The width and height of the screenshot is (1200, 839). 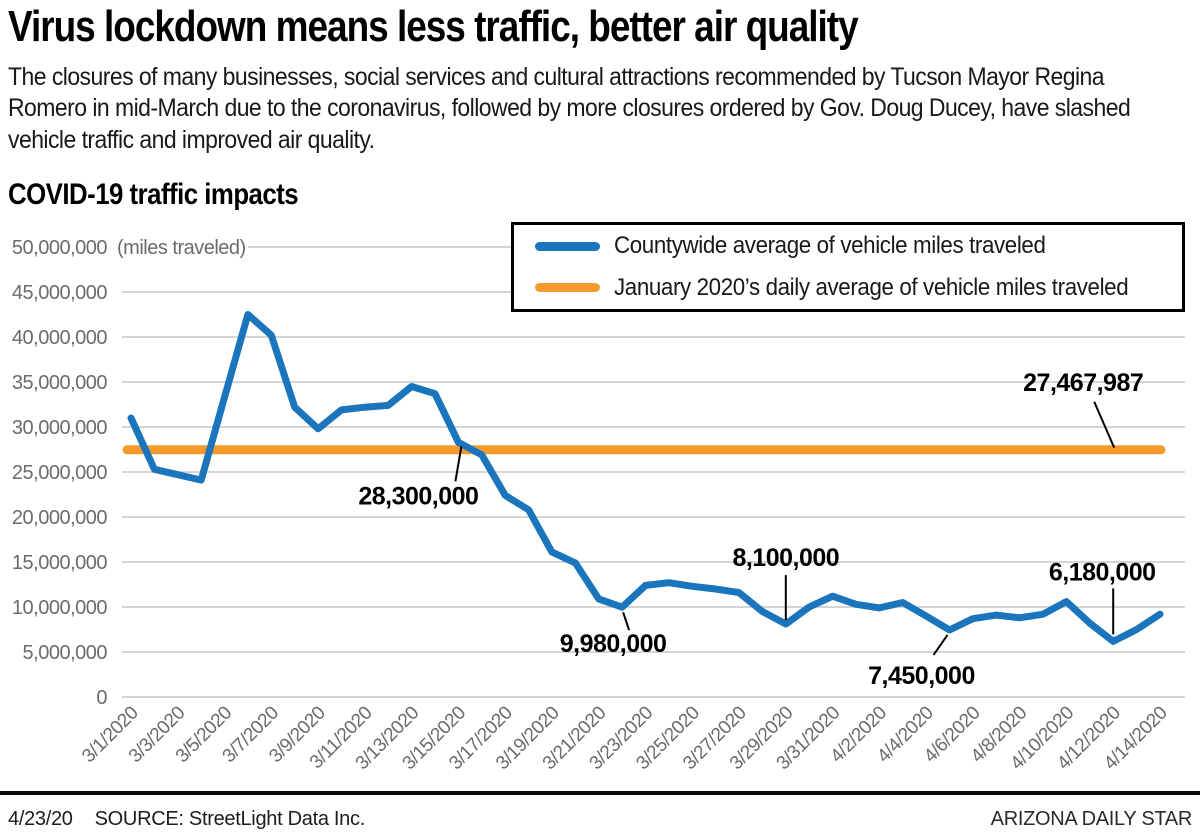 What do you see at coordinates (230, 819) in the screenshot?
I see `footer-source: SOURCE: StreetLight Data Inc.` at bounding box center [230, 819].